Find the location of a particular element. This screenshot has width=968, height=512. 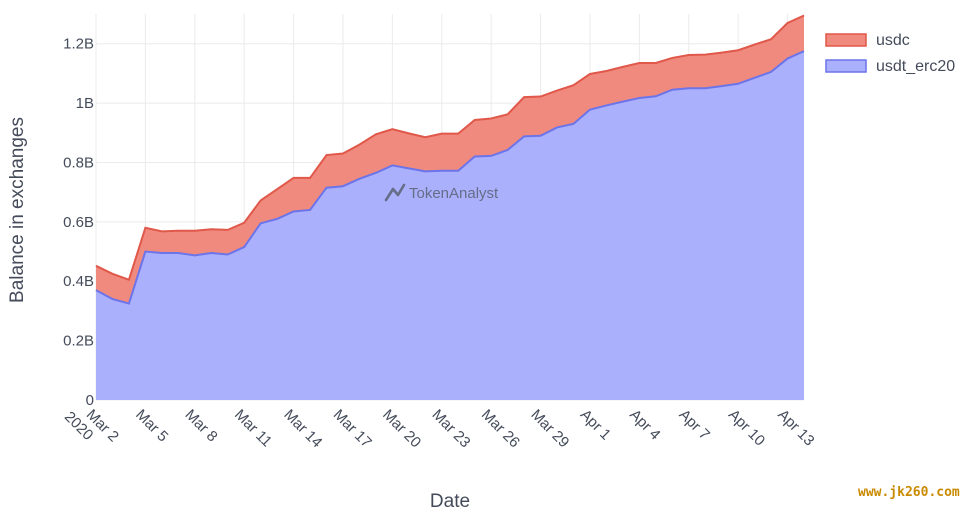

x-tick-label: Mar 29 is located at coordinates (549, 428).